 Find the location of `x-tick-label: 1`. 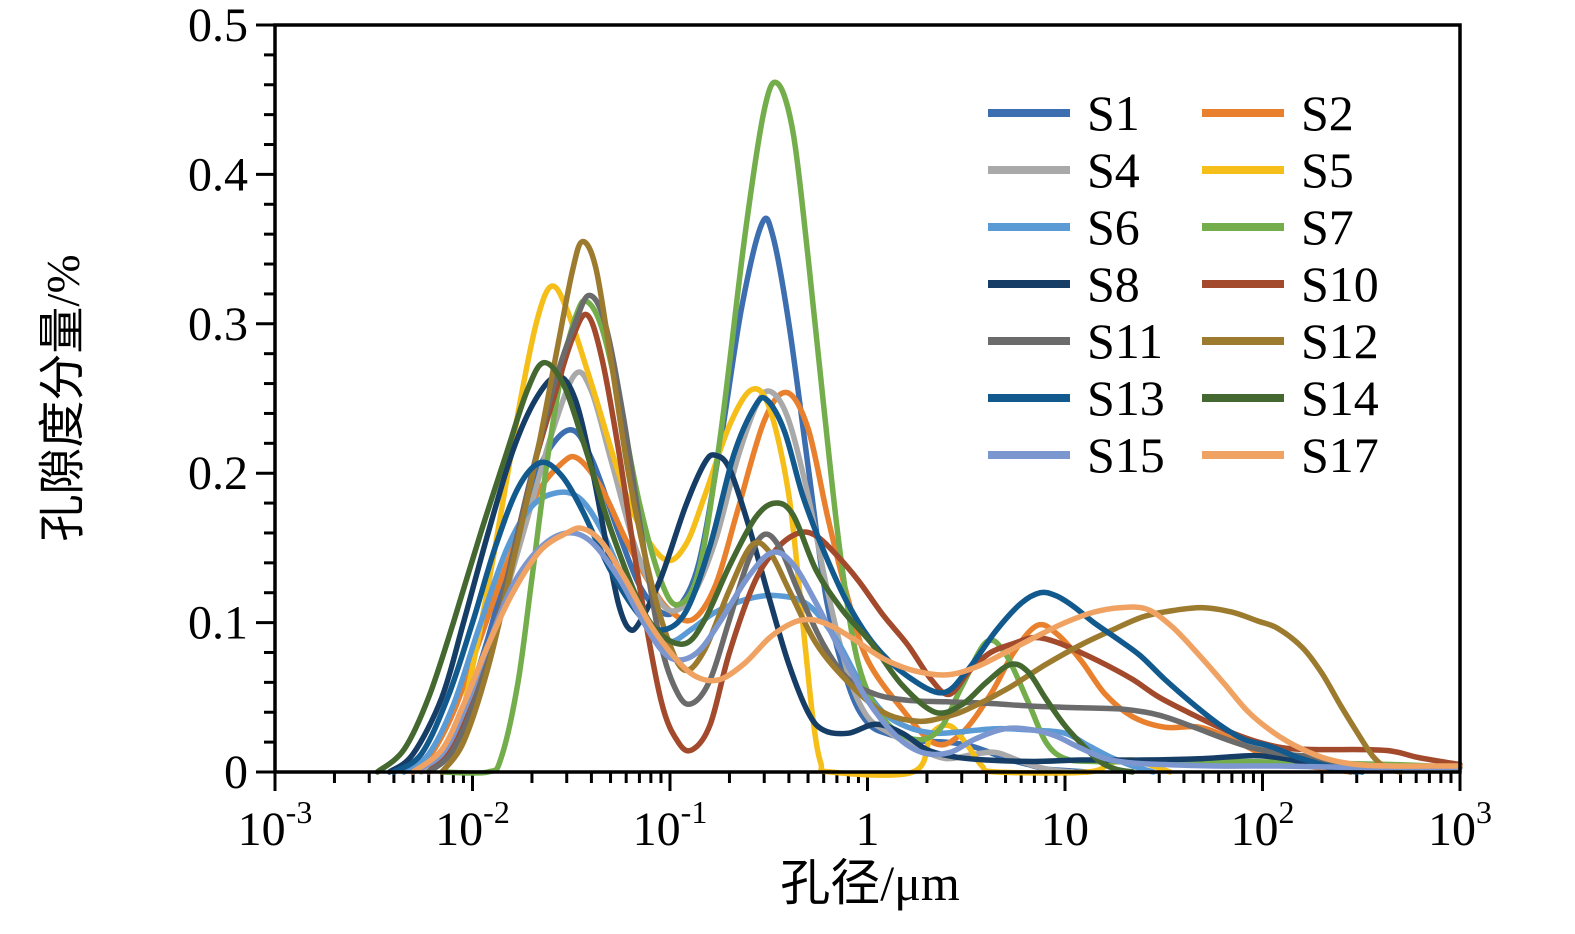

x-tick-label: 1 is located at coordinates (868, 829).